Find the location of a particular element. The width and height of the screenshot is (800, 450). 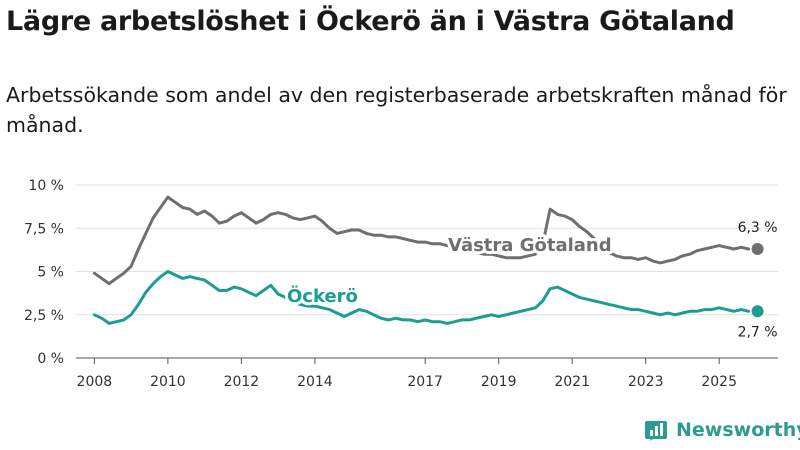

x-tick-label: 2014 is located at coordinates (315, 382).